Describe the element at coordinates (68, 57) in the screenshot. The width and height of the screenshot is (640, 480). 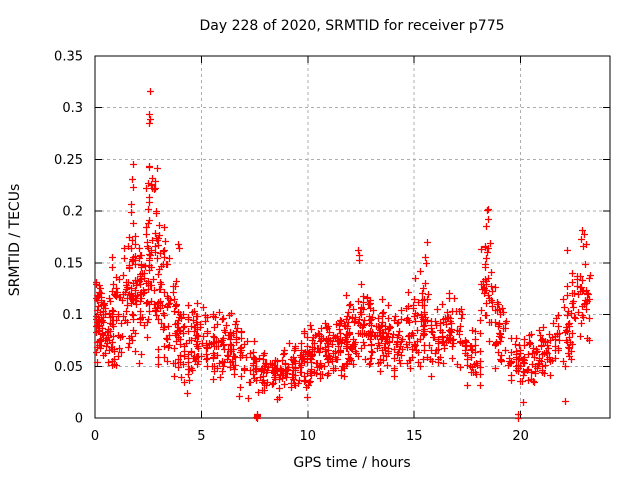
I see `y-tick-label: 0.35` at that location.